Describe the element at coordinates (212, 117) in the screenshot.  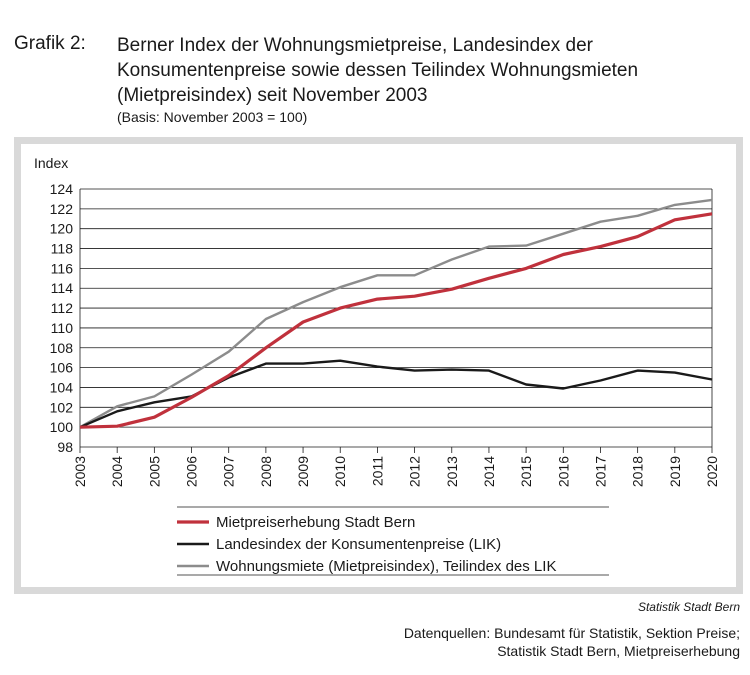
I see `chart-subtitle: (Basis: November 2003 = 100)` at that location.